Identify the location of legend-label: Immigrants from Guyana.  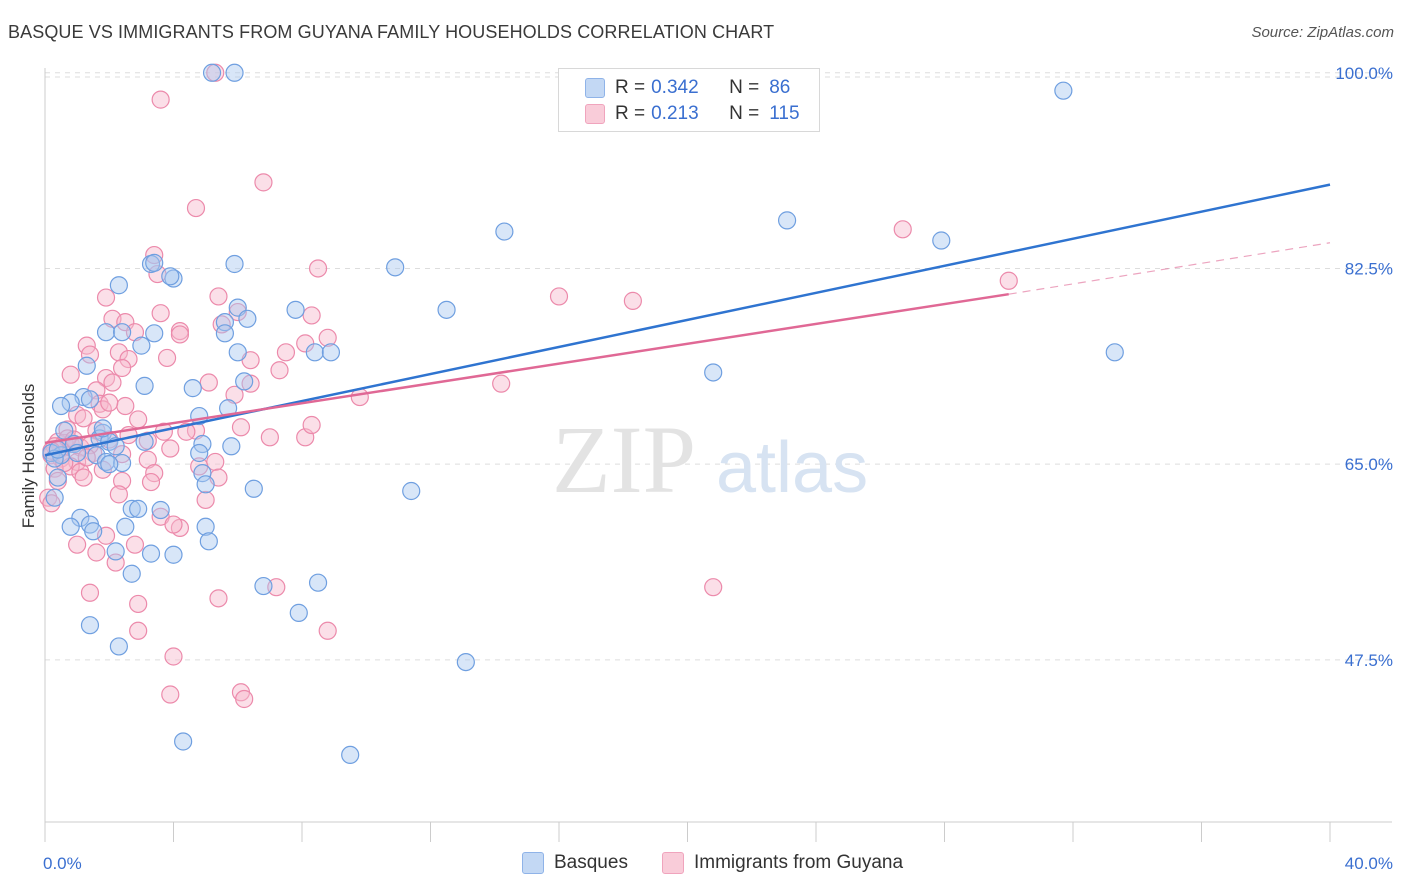
(799, 862).